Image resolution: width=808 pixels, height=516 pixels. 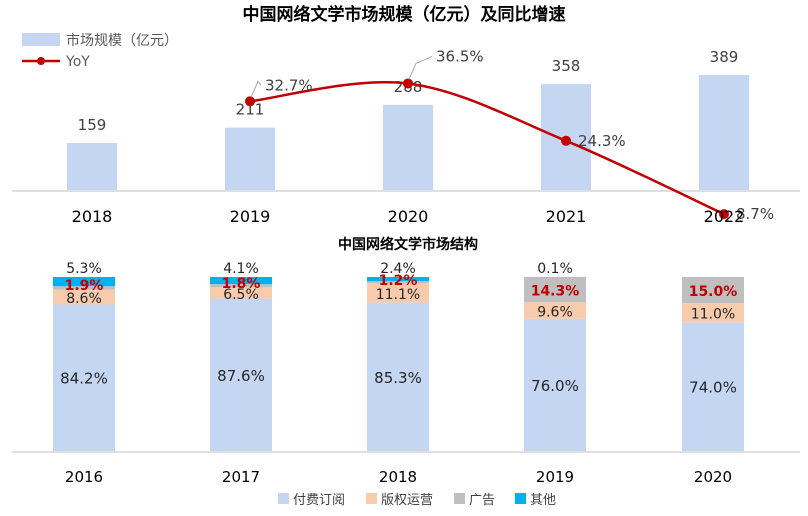 What do you see at coordinates (404, 14) in the screenshot?
I see `chart-title: 中国网络文学市场规模（亿元）及同比增速` at bounding box center [404, 14].